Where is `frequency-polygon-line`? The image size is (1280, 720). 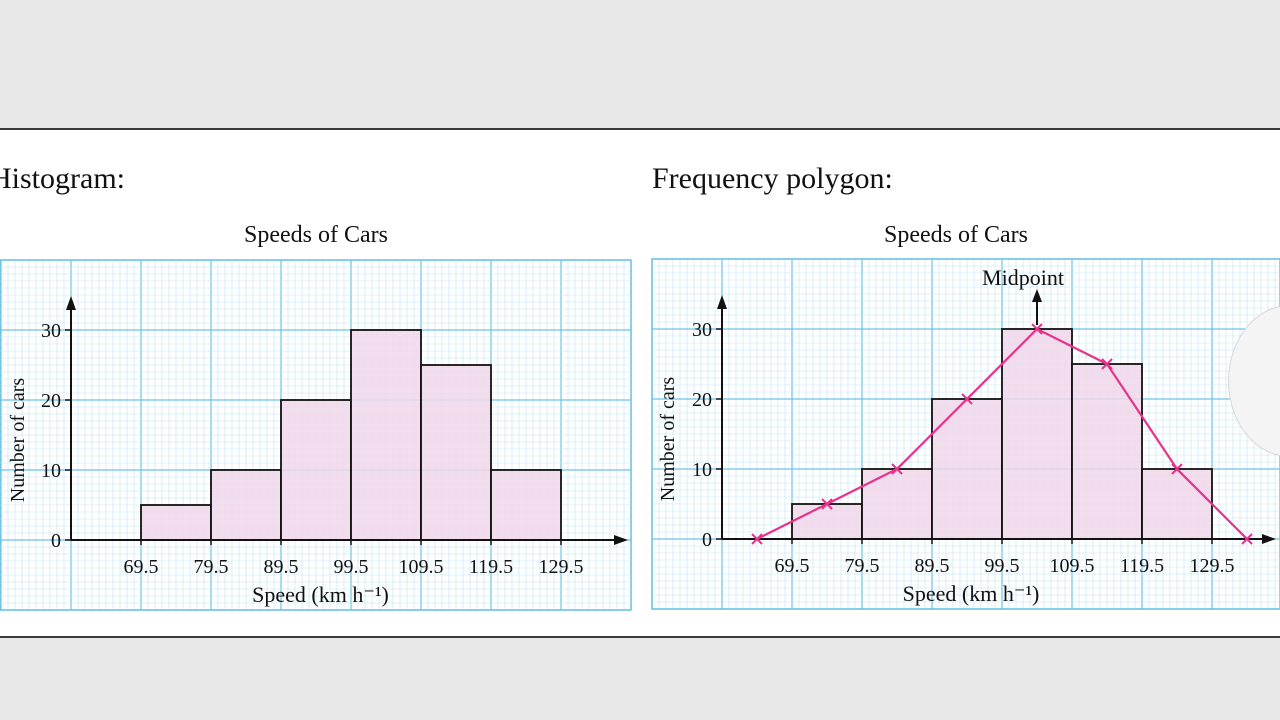
frequency-polygon-line is located at coordinates (1002, 433).